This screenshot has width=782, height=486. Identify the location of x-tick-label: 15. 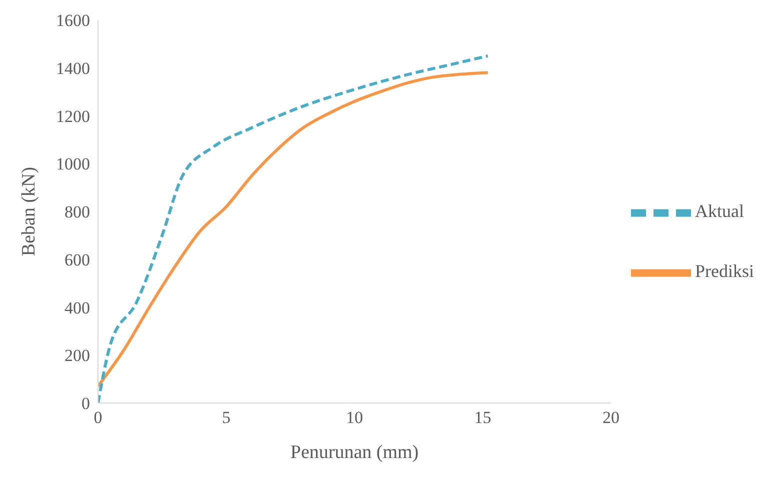
(483, 418).